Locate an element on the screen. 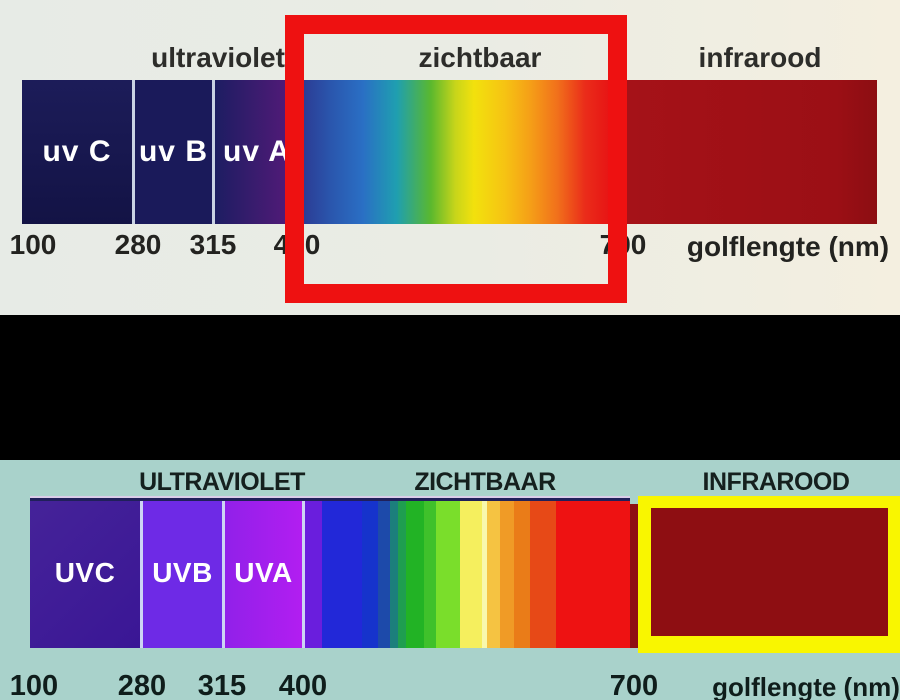 Image resolution: width=900 pixels, height=700 pixels. region-label-zichtbaar: ZICHTBAAR is located at coordinates (485, 482).